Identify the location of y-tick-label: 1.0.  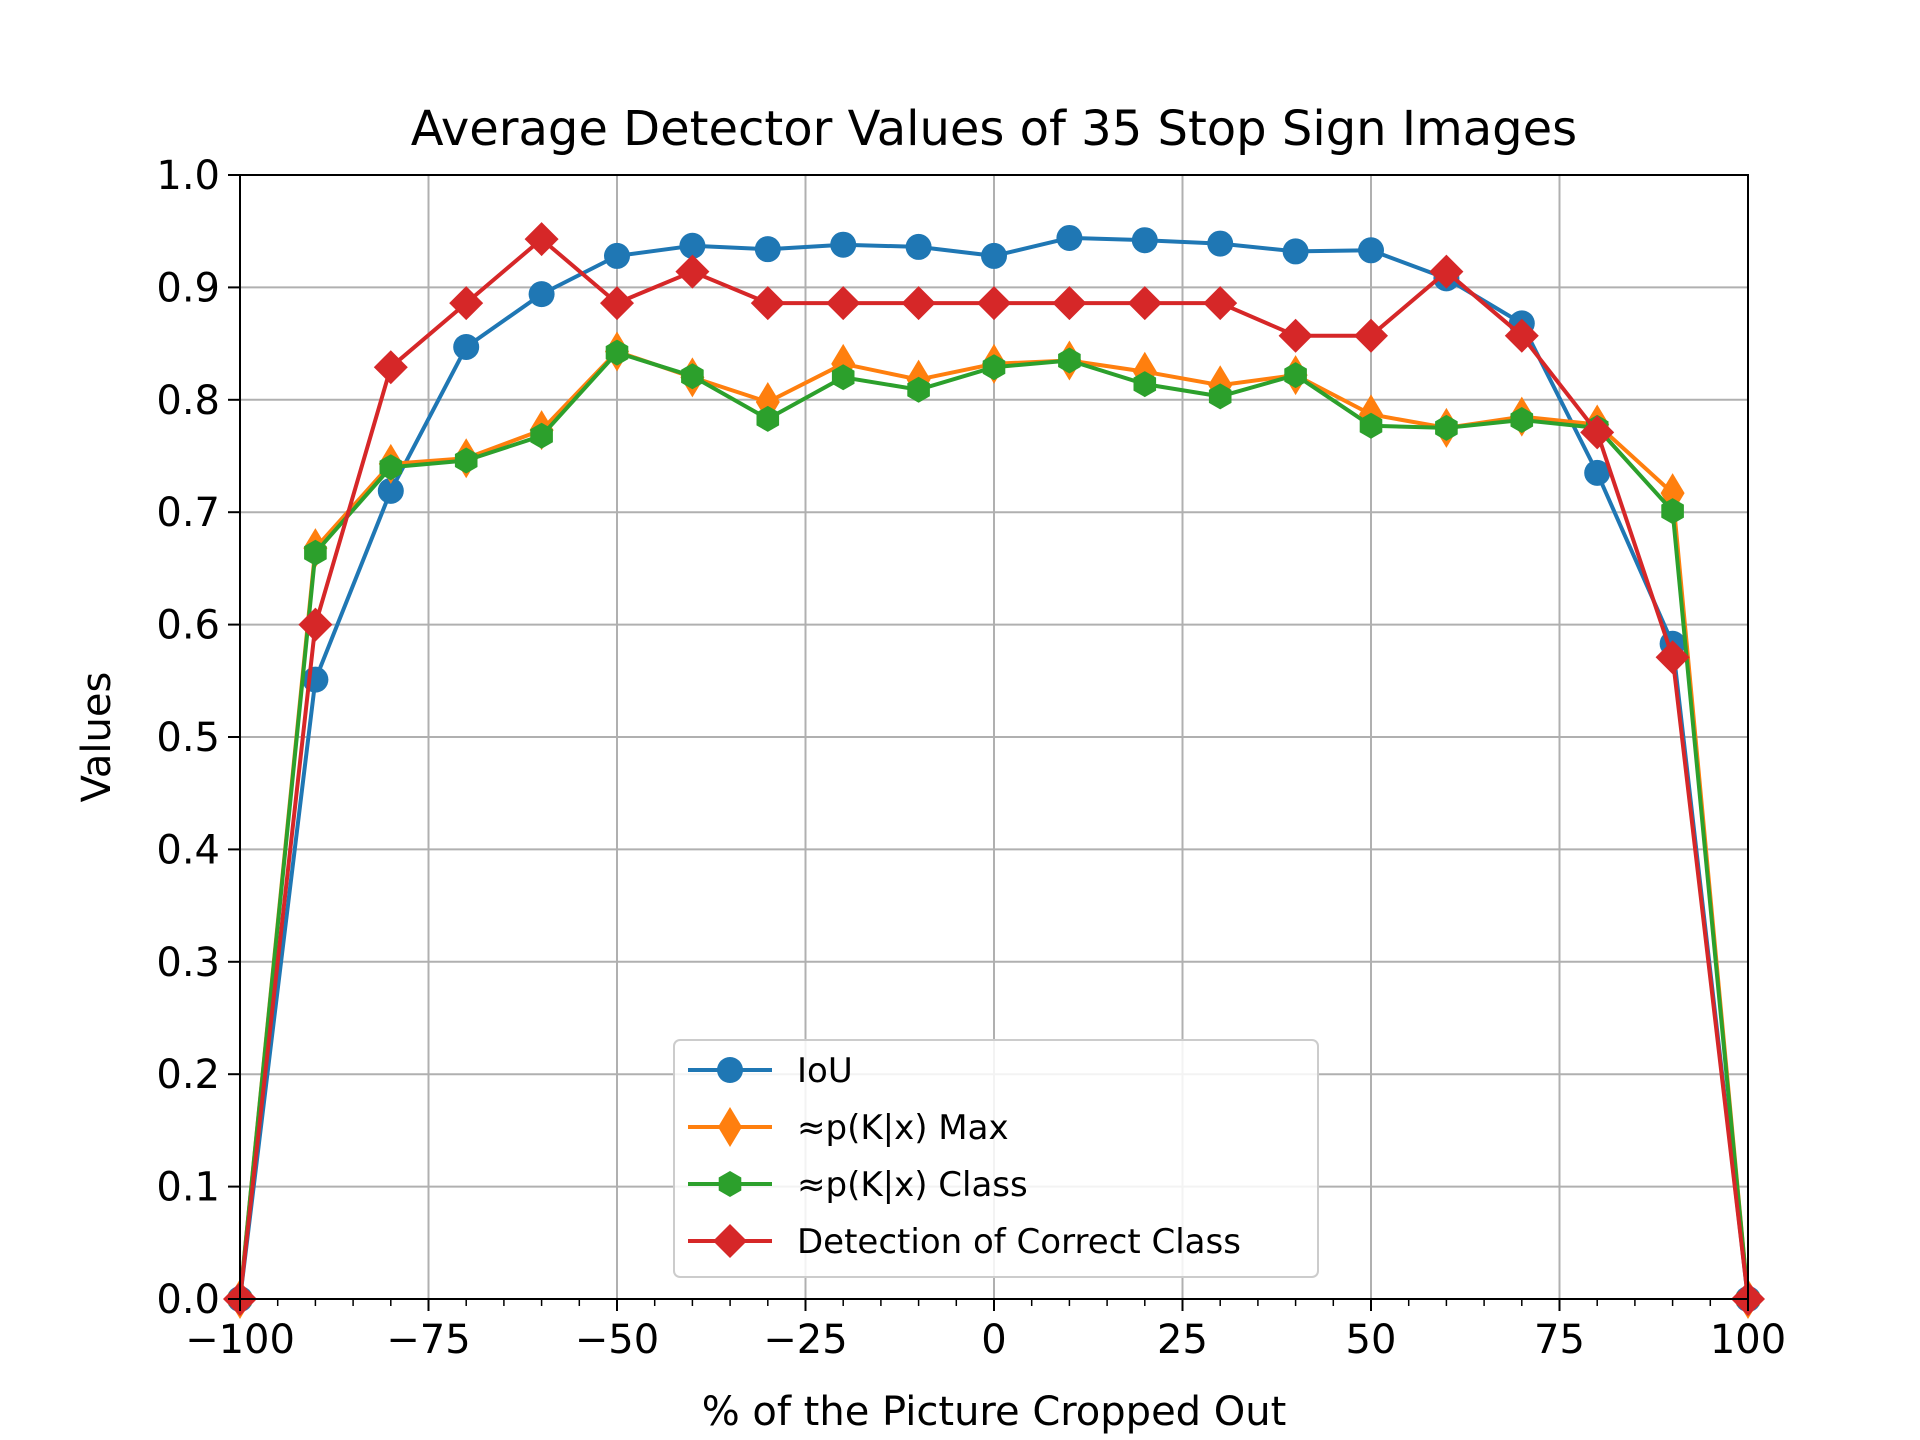
(188, 176).